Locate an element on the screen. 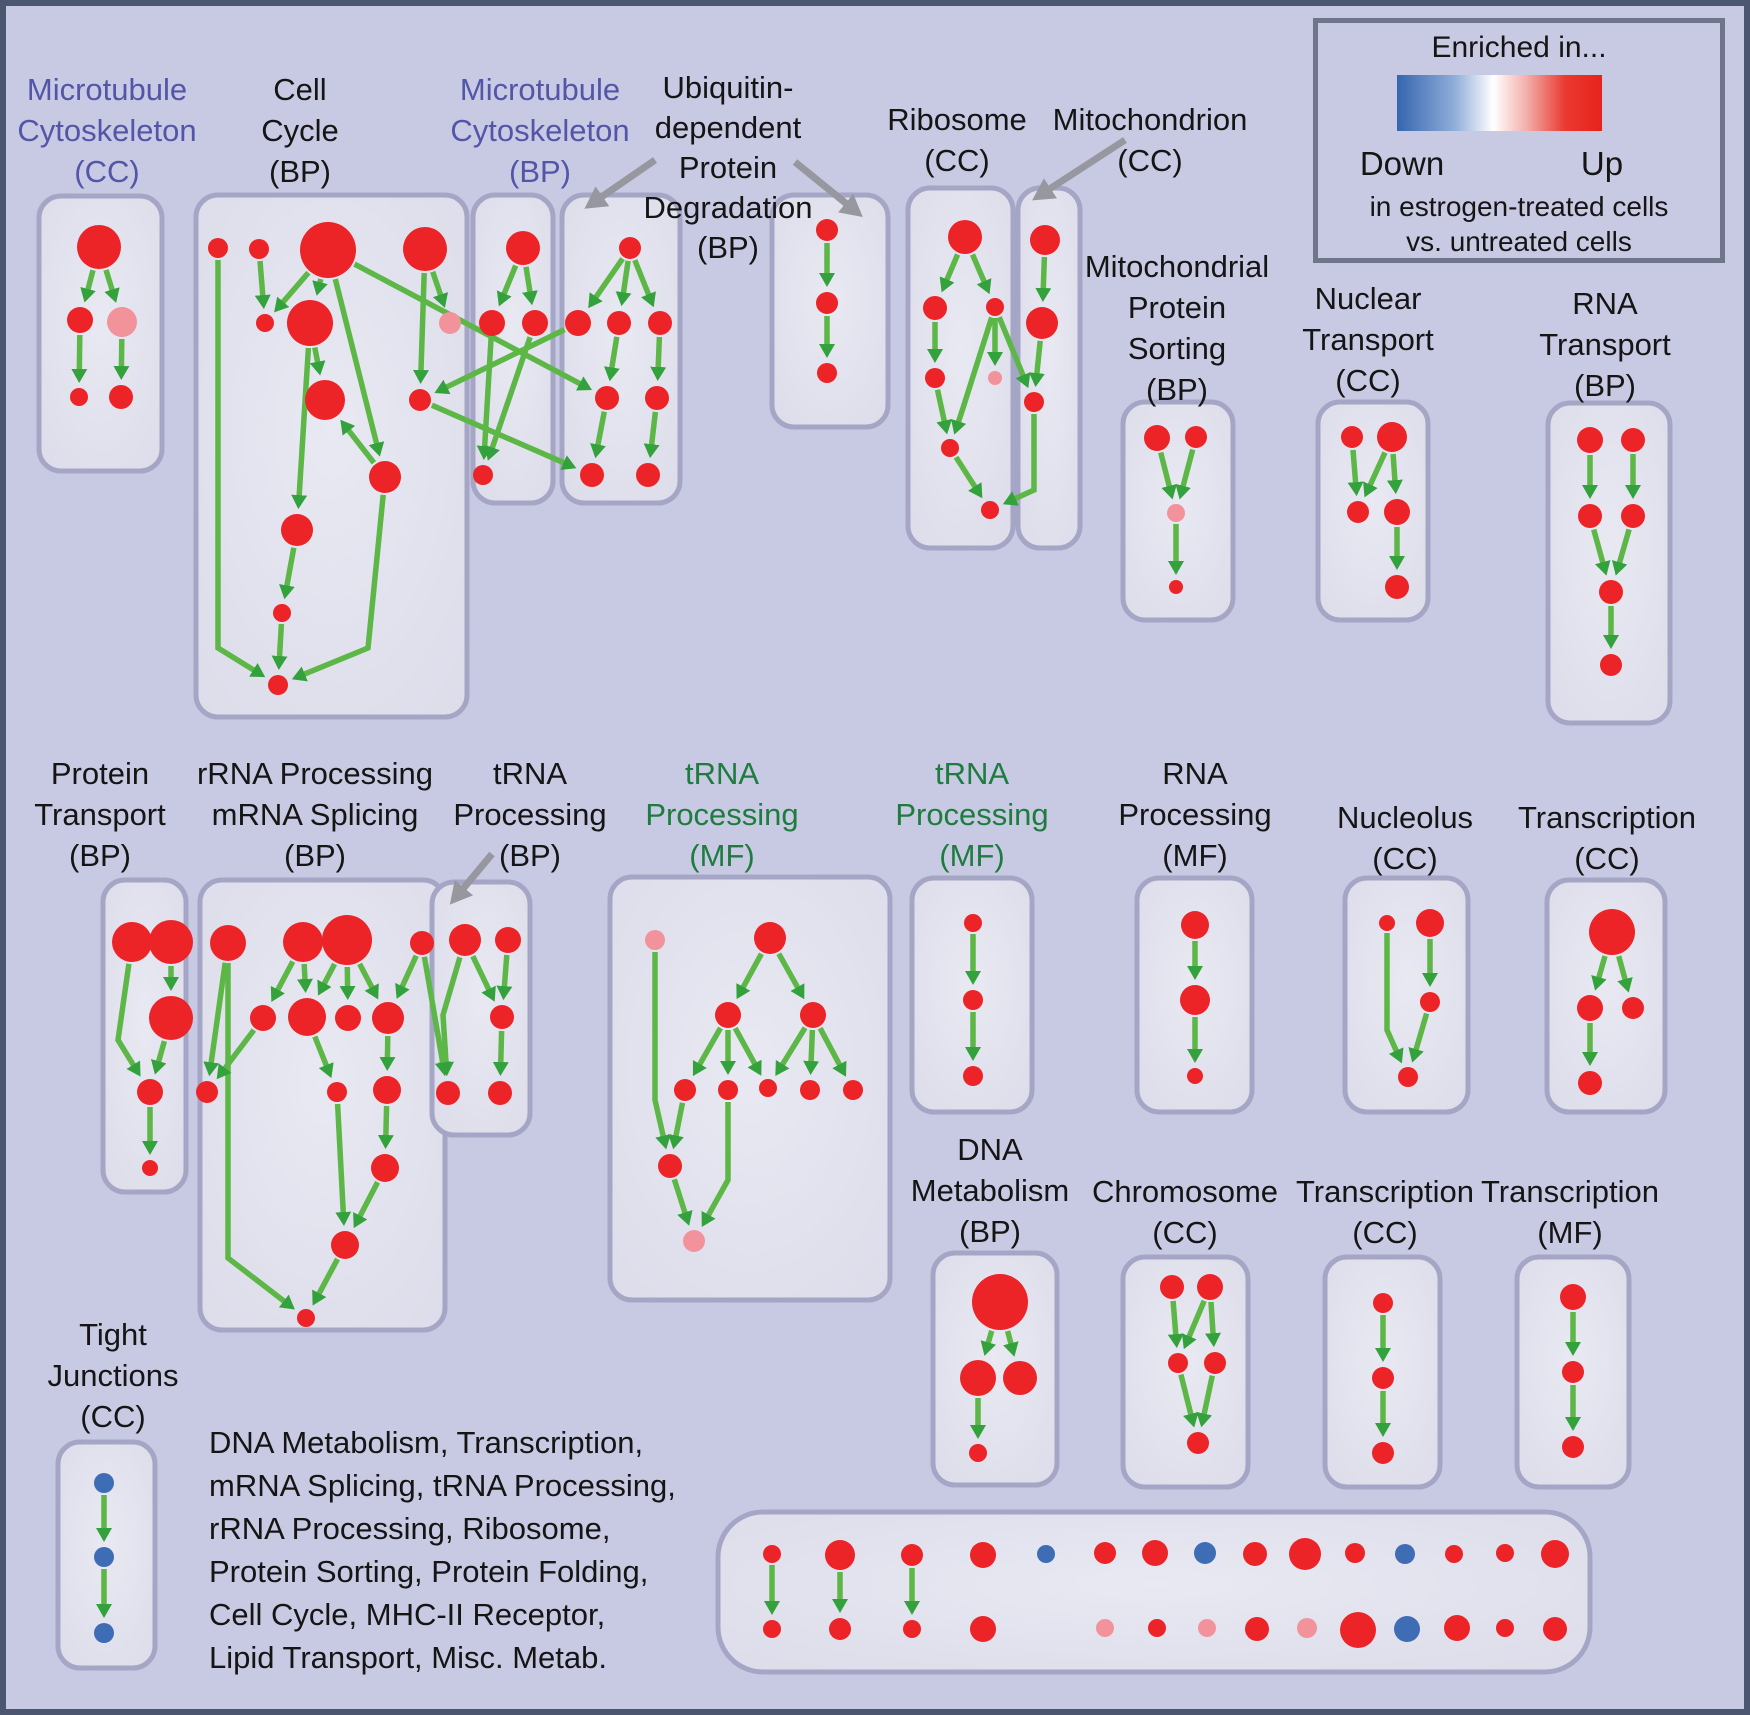 The height and width of the screenshot is (1715, 1750). cluster-label-trmfs-line1: tRNA is located at coordinates (972, 773).